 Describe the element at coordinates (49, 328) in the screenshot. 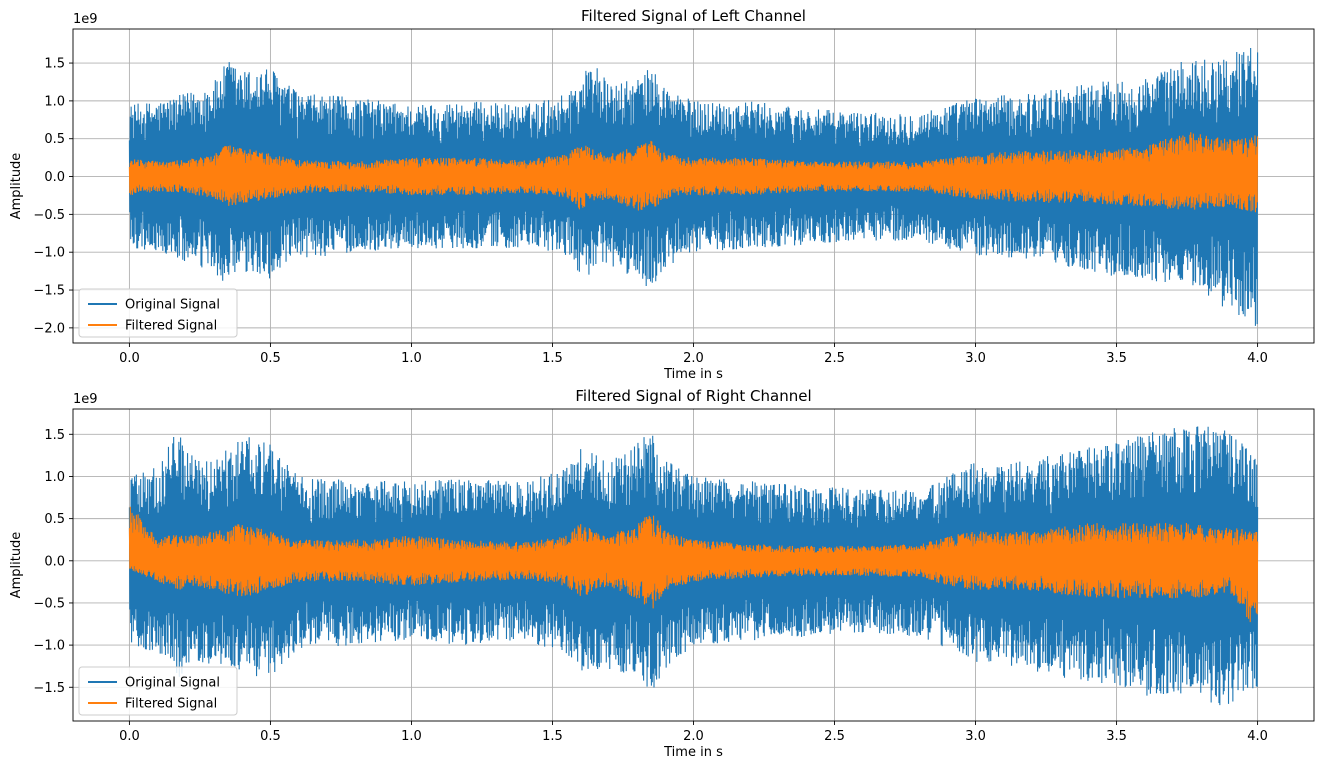

I see `y-tick-label: −2.0` at that location.